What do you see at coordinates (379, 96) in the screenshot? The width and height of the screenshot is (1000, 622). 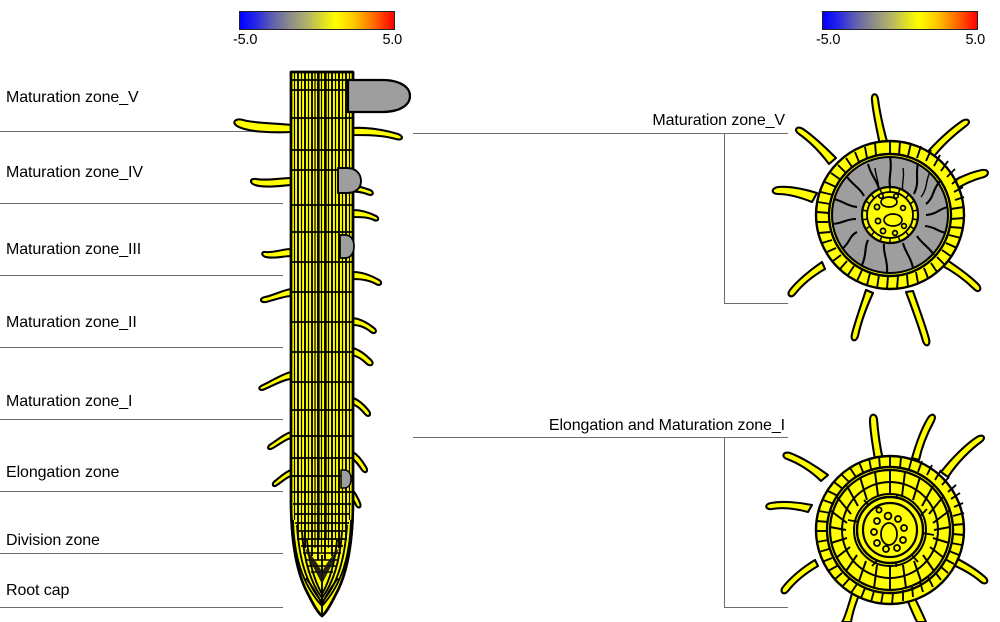 I see `emerged-lateral-root` at bounding box center [379, 96].